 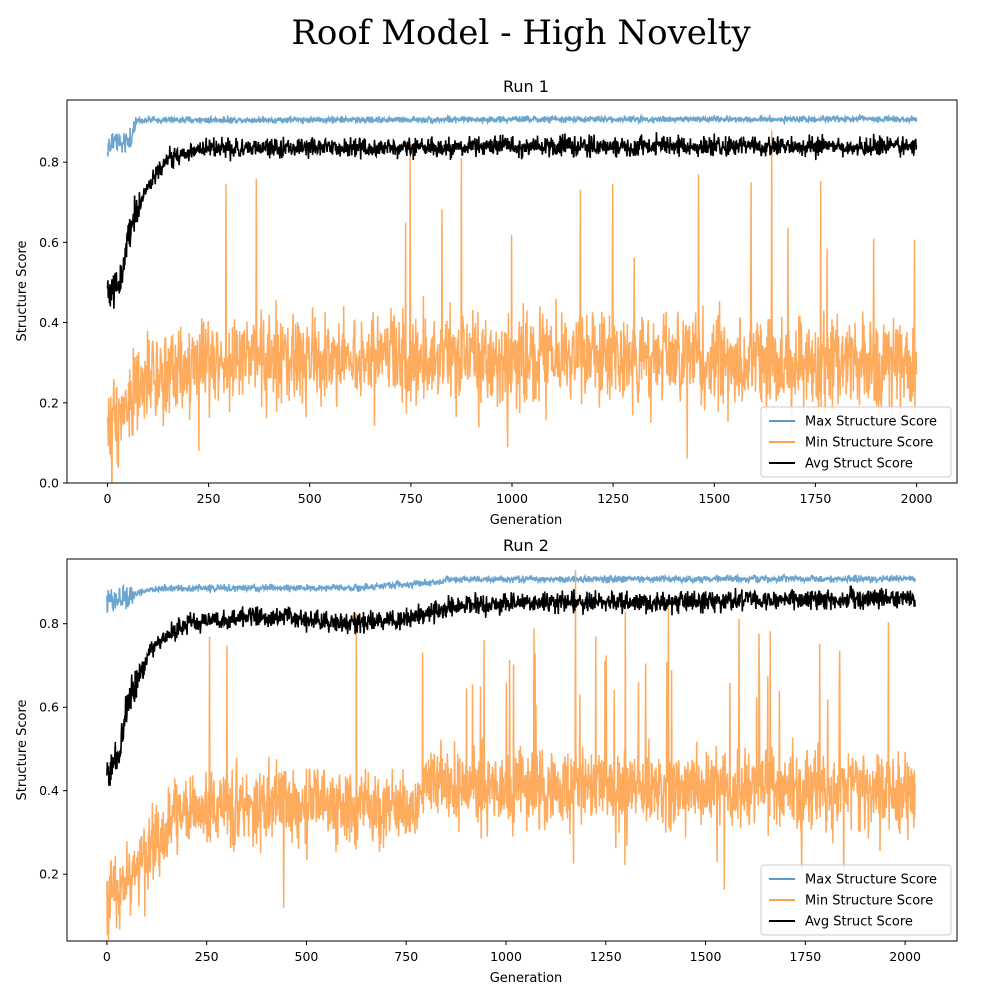 I want to click on run-1-xlabel: Generation, so click(x=526, y=520).